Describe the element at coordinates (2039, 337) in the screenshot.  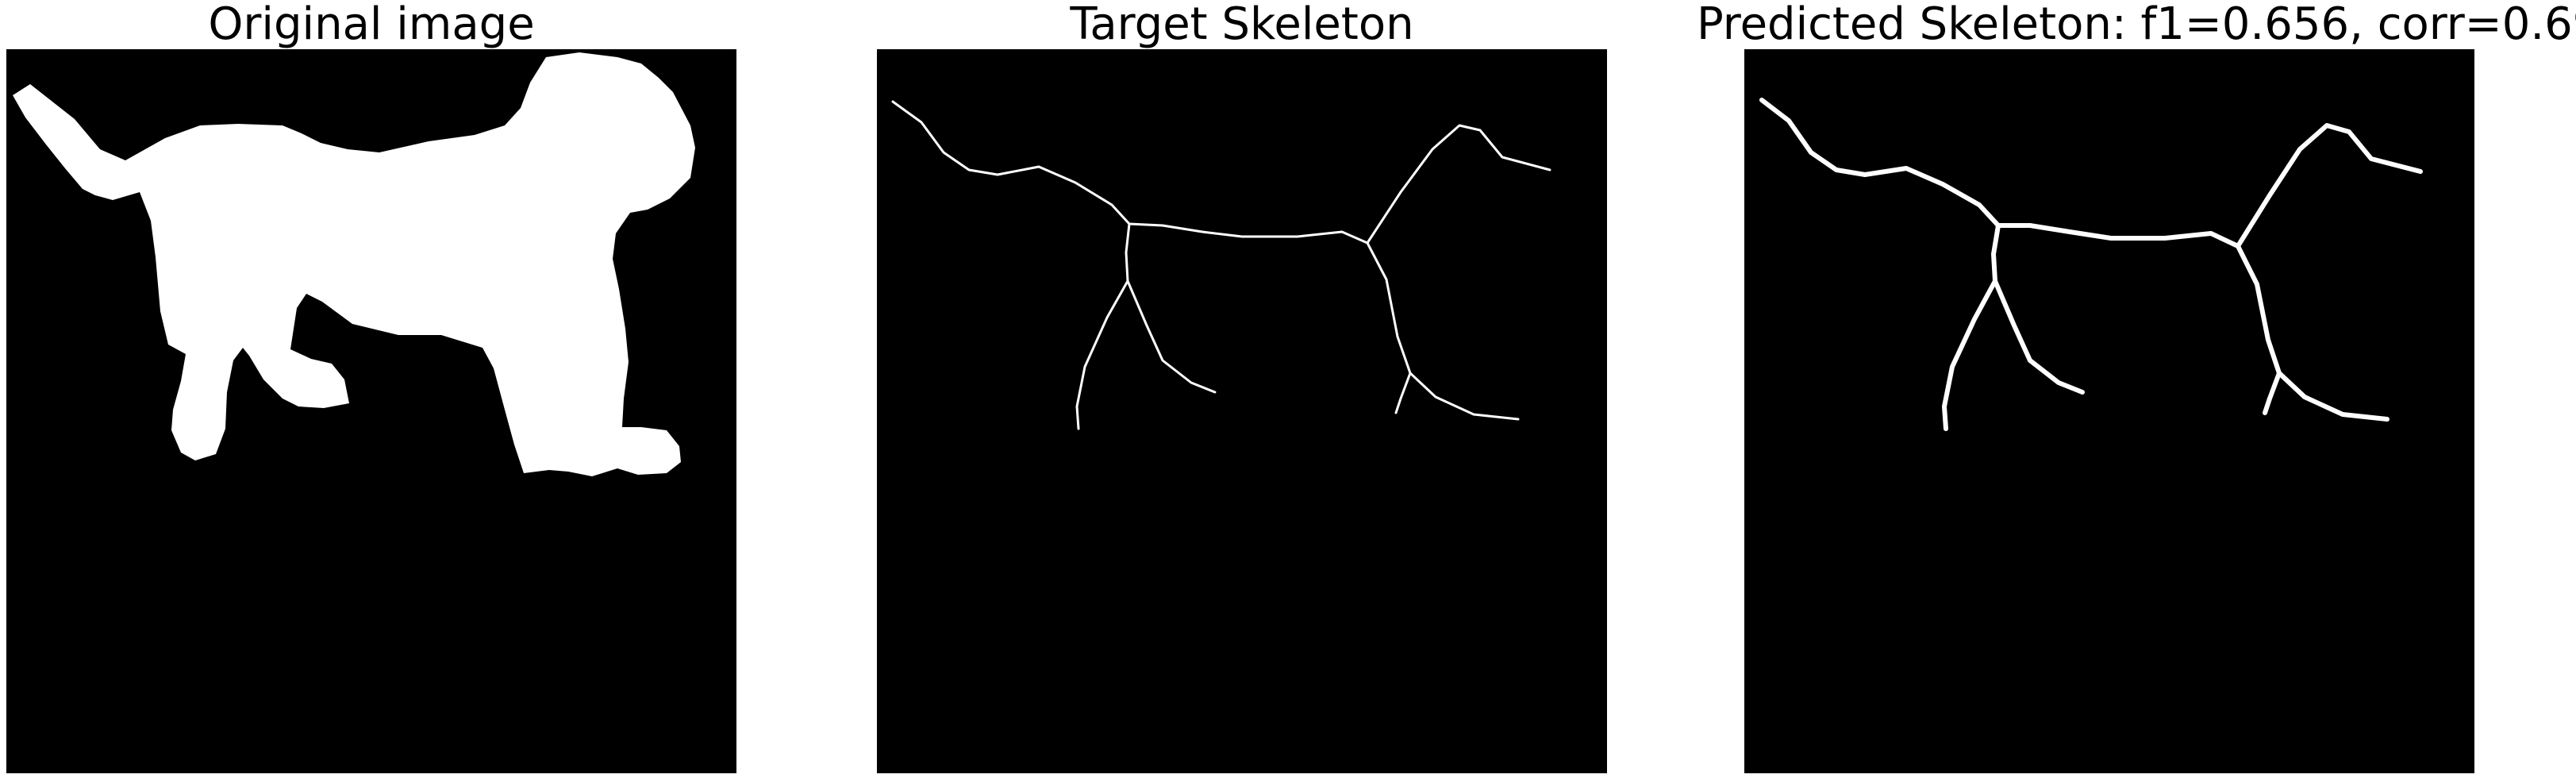
I see `predicted-front-leg-b` at that location.